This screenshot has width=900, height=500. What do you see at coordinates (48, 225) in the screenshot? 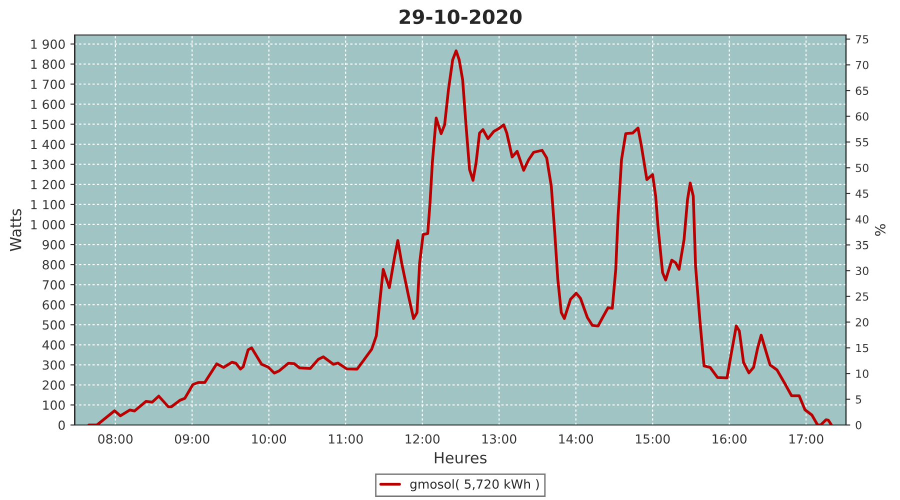
I see `y-tick-label: 1 000` at bounding box center [48, 225].